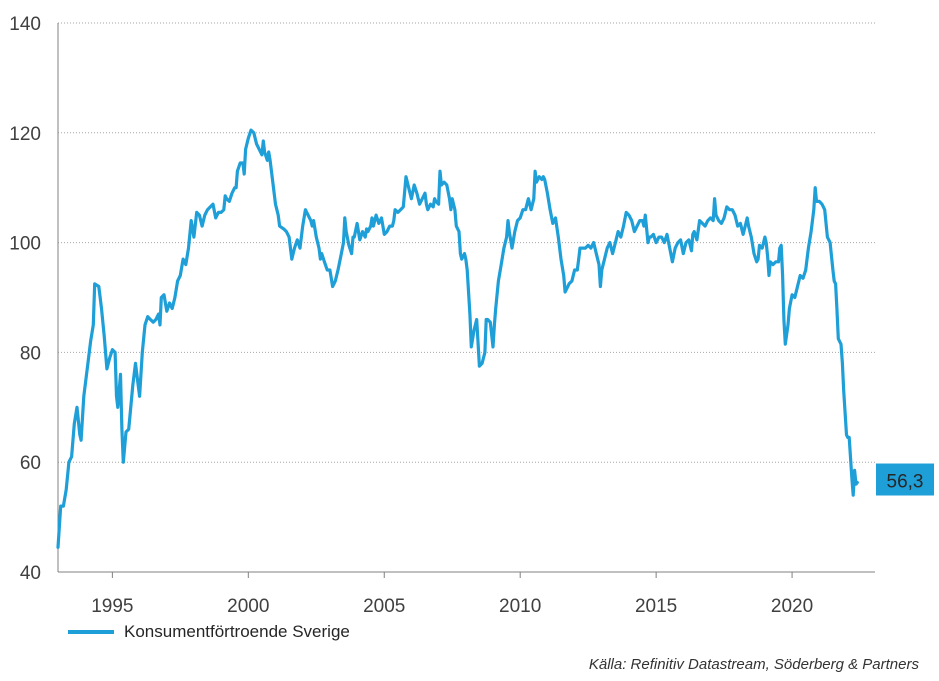 Image resolution: width=939 pixels, height=681 pixels. What do you see at coordinates (25, 299) in the screenshot?
I see `y-tick-labels: 40 60 80 100 120 140` at bounding box center [25, 299].